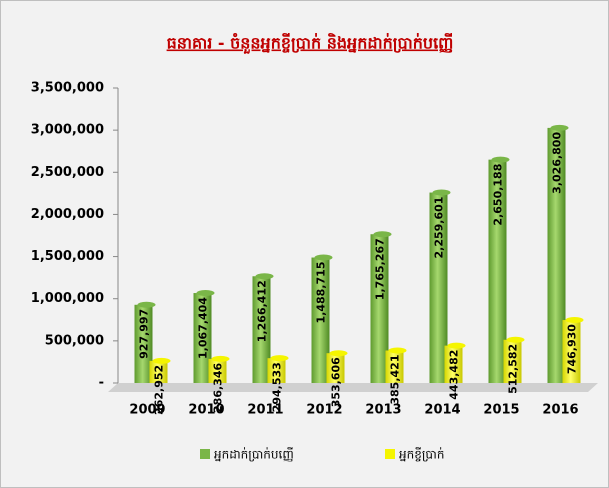 The width and height of the screenshot is (609, 488). What do you see at coordinates (254, 454) in the screenshot?
I see `legend-label: អ្នកដាក់ប្រាក់បញ្ញើ` at bounding box center [254, 454].